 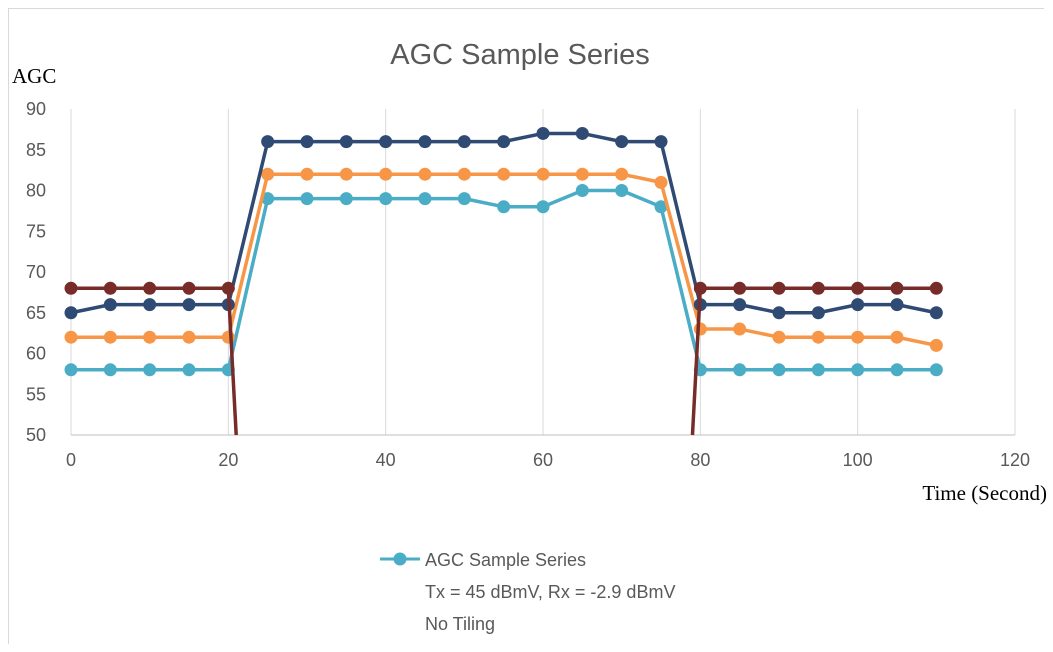 I want to click on x-tick-label: 60, so click(x=543, y=460).